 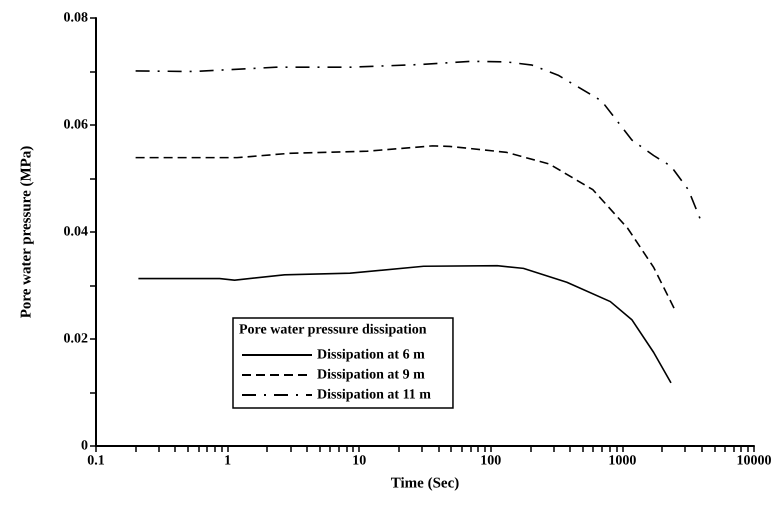 I want to click on y-axis-title: Pore water pressure (MPa), so click(x=26, y=232).